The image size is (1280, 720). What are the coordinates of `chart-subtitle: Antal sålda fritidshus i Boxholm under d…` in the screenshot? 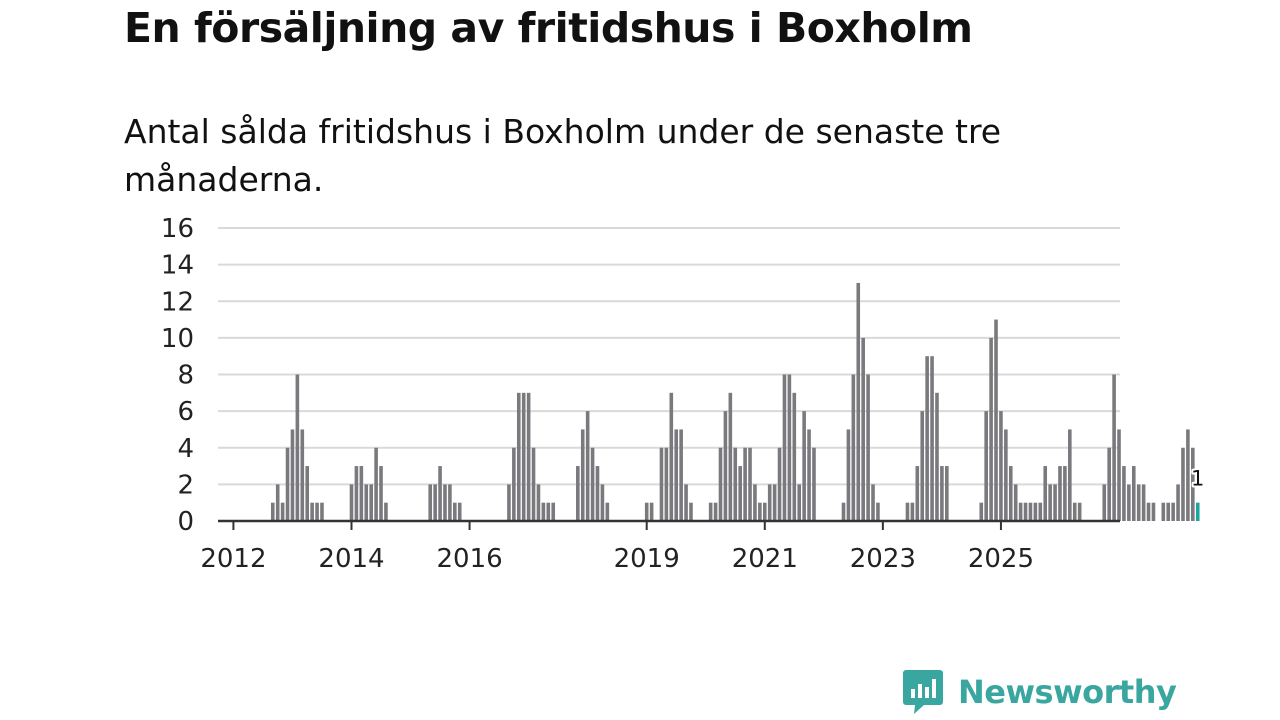 It's located at (563, 155).